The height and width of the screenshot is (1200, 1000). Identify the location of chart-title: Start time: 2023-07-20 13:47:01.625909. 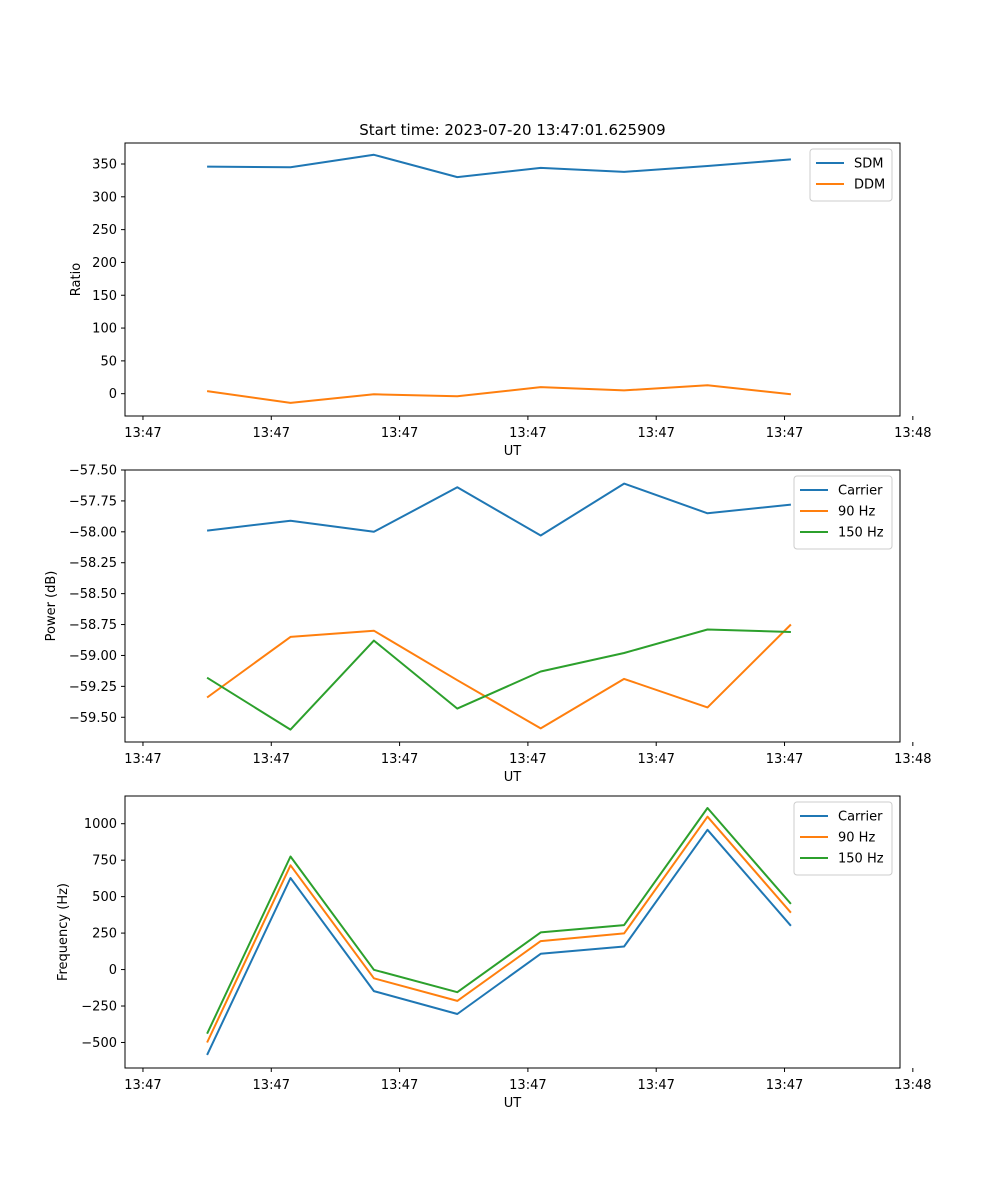
(512, 130).